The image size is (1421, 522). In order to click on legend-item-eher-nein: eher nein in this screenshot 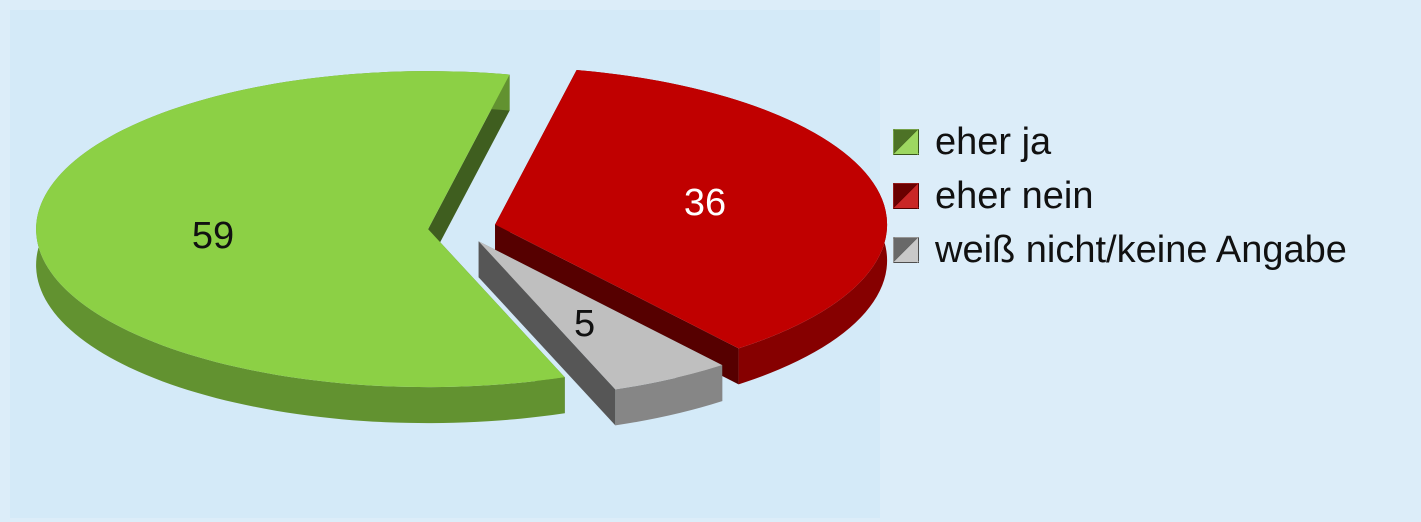, I will do `click(1120, 196)`.